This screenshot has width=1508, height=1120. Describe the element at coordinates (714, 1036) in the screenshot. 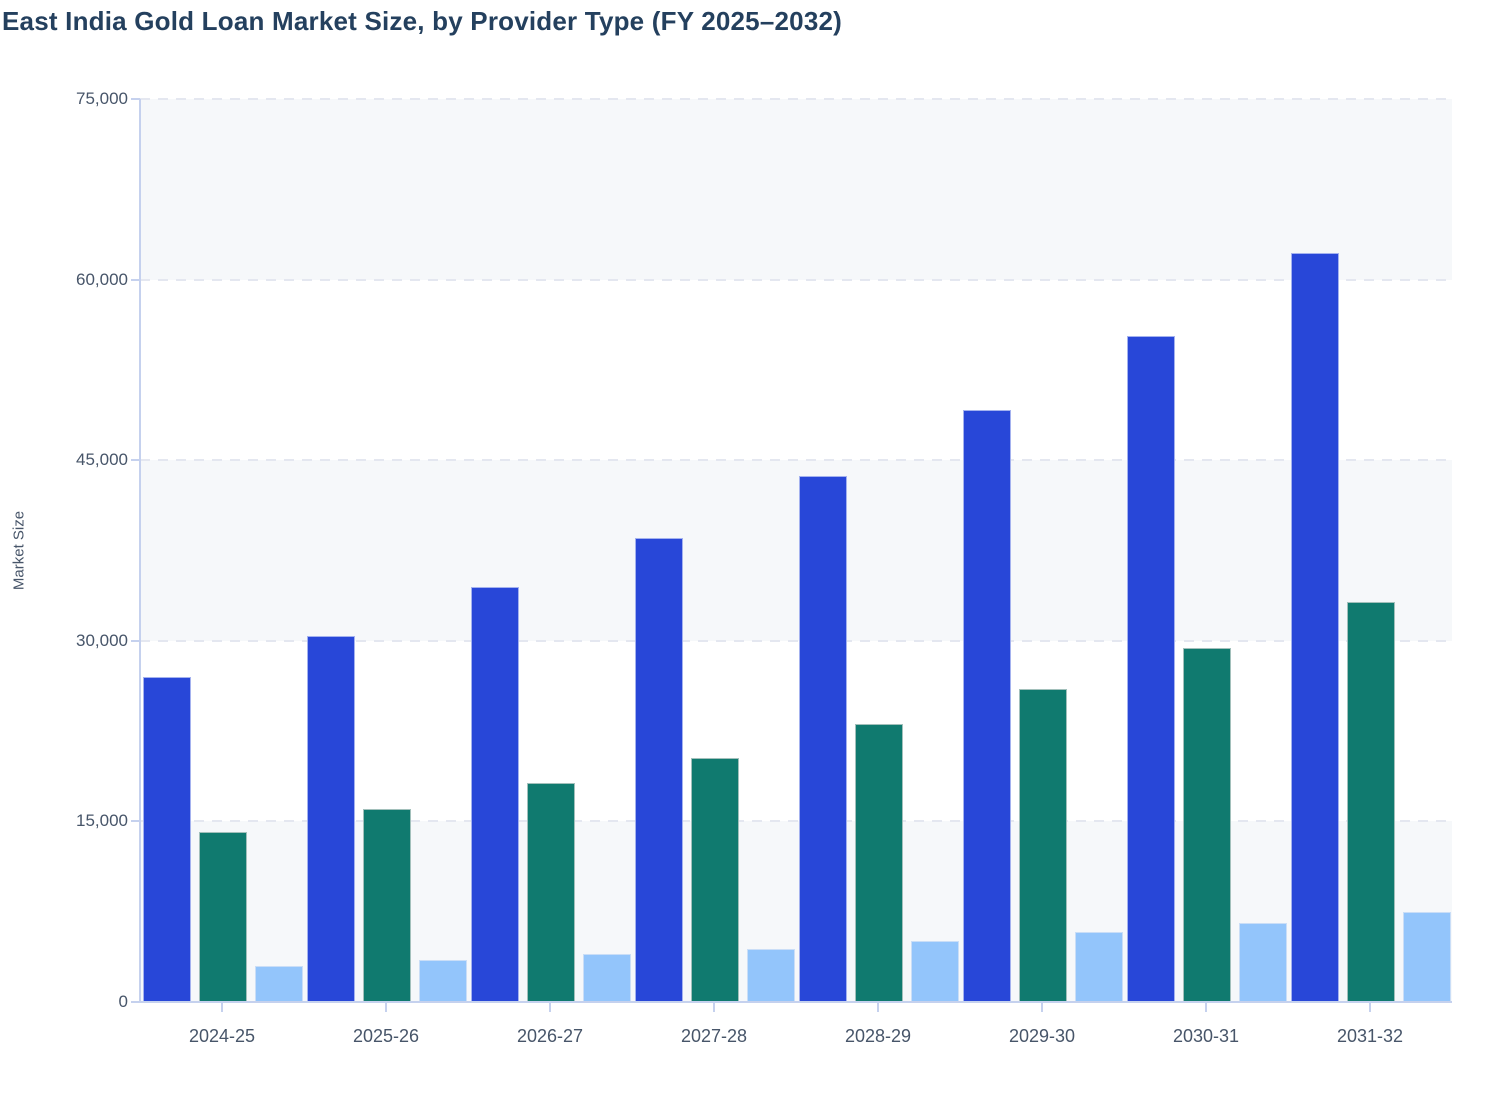

I see `x-category-label: 2027-28` at that location.